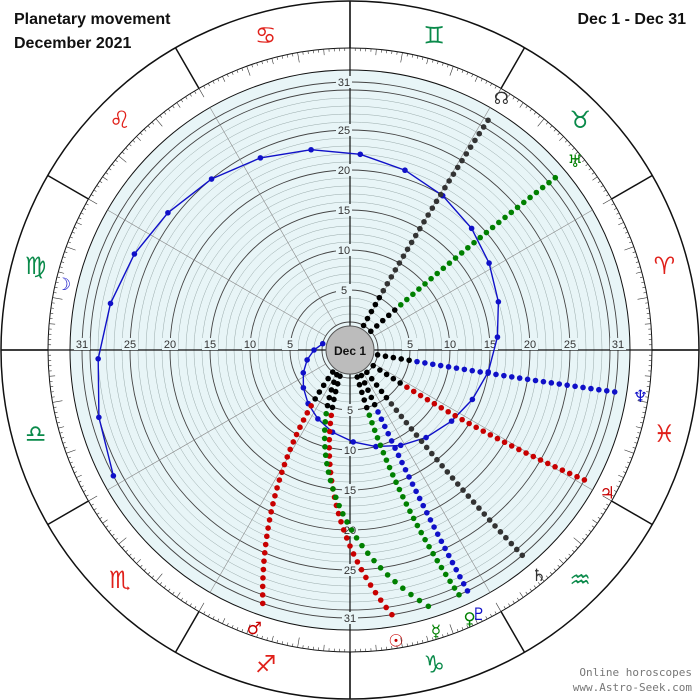  What do you see at coordinates (73, 43) in the screenshot?
I see `chart-subtitle: December 2021` at bounding box center [73, 43].